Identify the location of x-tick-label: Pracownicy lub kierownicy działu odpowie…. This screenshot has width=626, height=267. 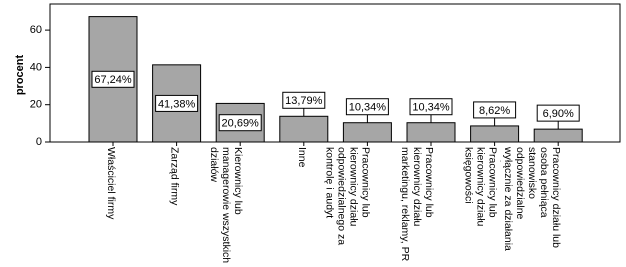
(347, 196).